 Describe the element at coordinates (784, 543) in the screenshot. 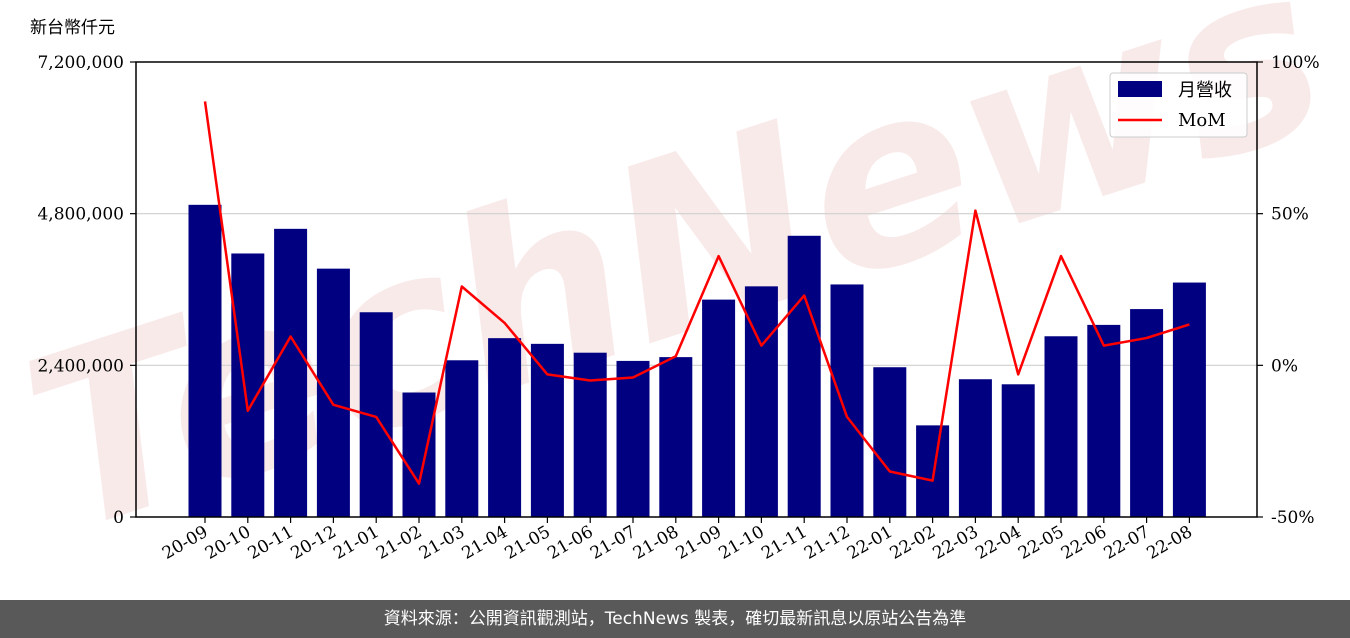

I see `x-tick-label: 21-11` at that location.